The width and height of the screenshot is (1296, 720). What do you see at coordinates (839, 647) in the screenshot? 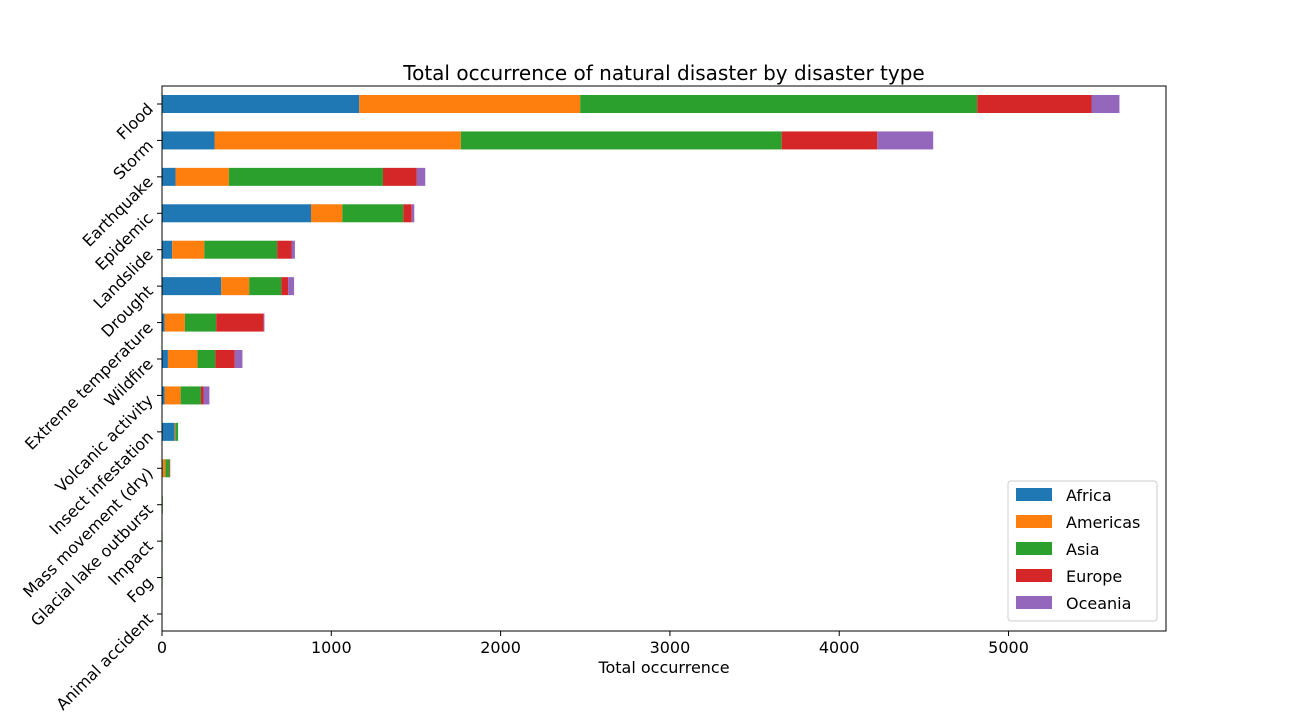
I see `x-tick-label: 4000` at bounding box center [839, 647].